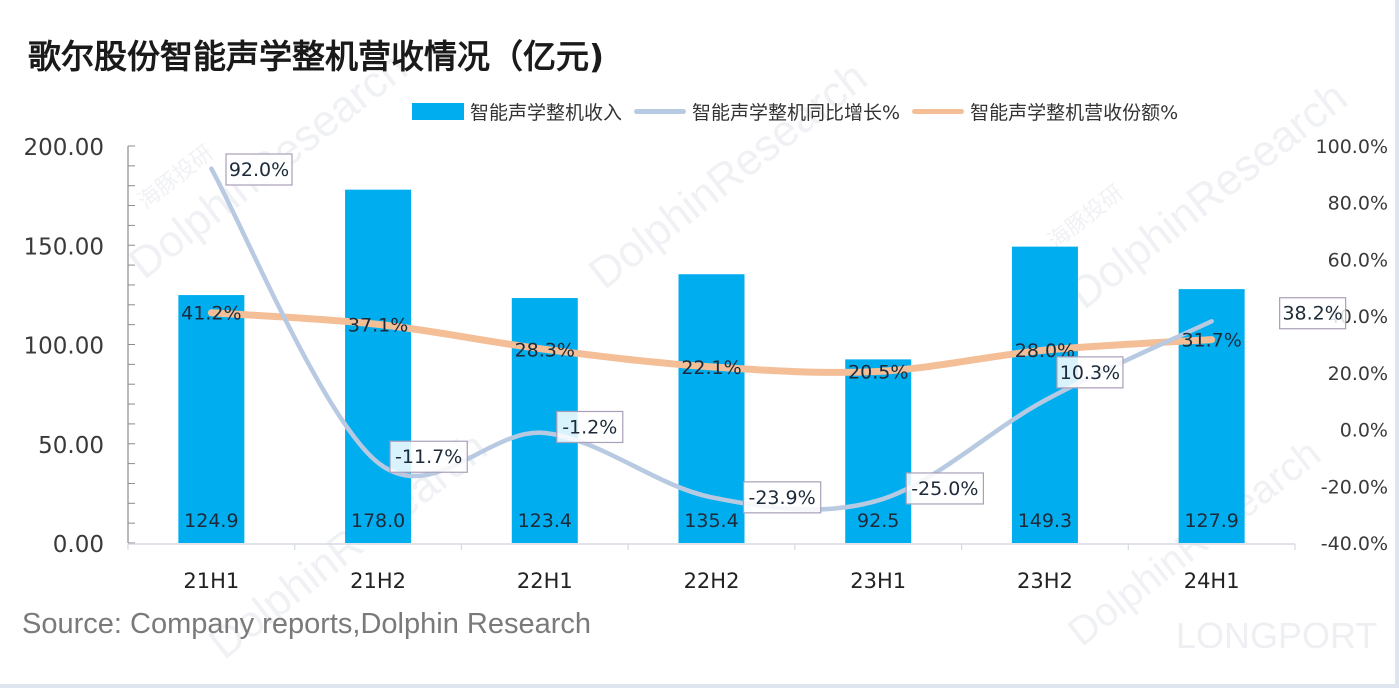 The image size is (1399, 688). Describe the element at coordinates (211, 314) in the screenshot. I see `share-value-label: 41.2%` at that location.